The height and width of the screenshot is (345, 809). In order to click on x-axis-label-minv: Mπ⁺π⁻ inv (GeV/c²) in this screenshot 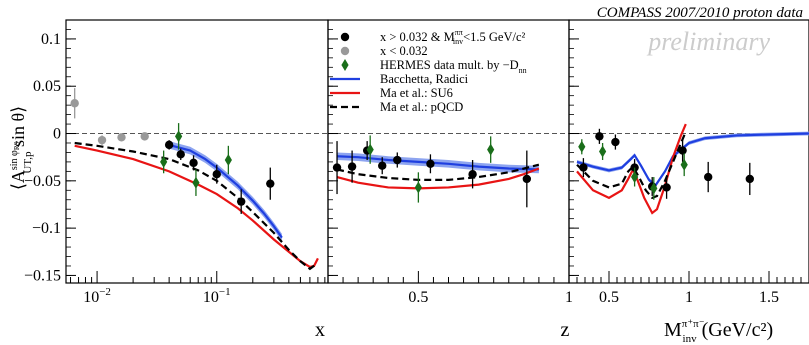, I will do `click(718, 331)`.